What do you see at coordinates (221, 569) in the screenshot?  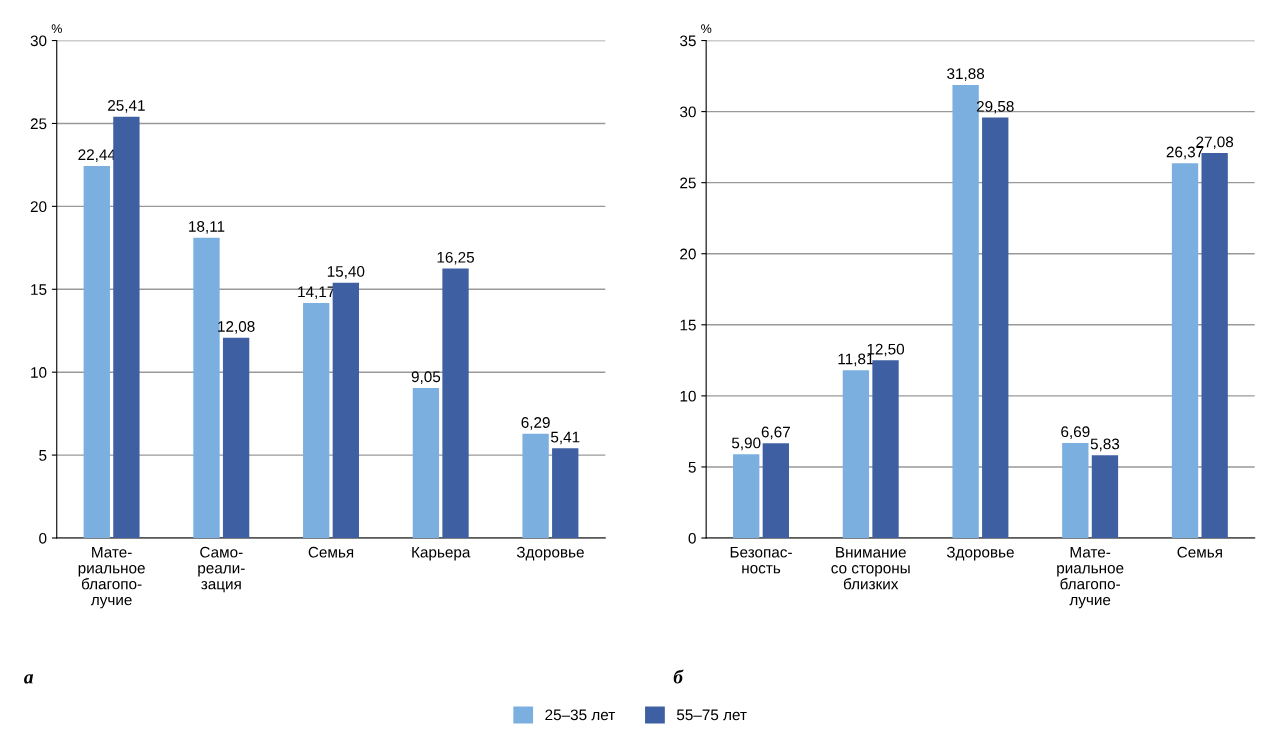 I see `x-tick-label: Само- реали- зация` at bounding box center [221, 569].